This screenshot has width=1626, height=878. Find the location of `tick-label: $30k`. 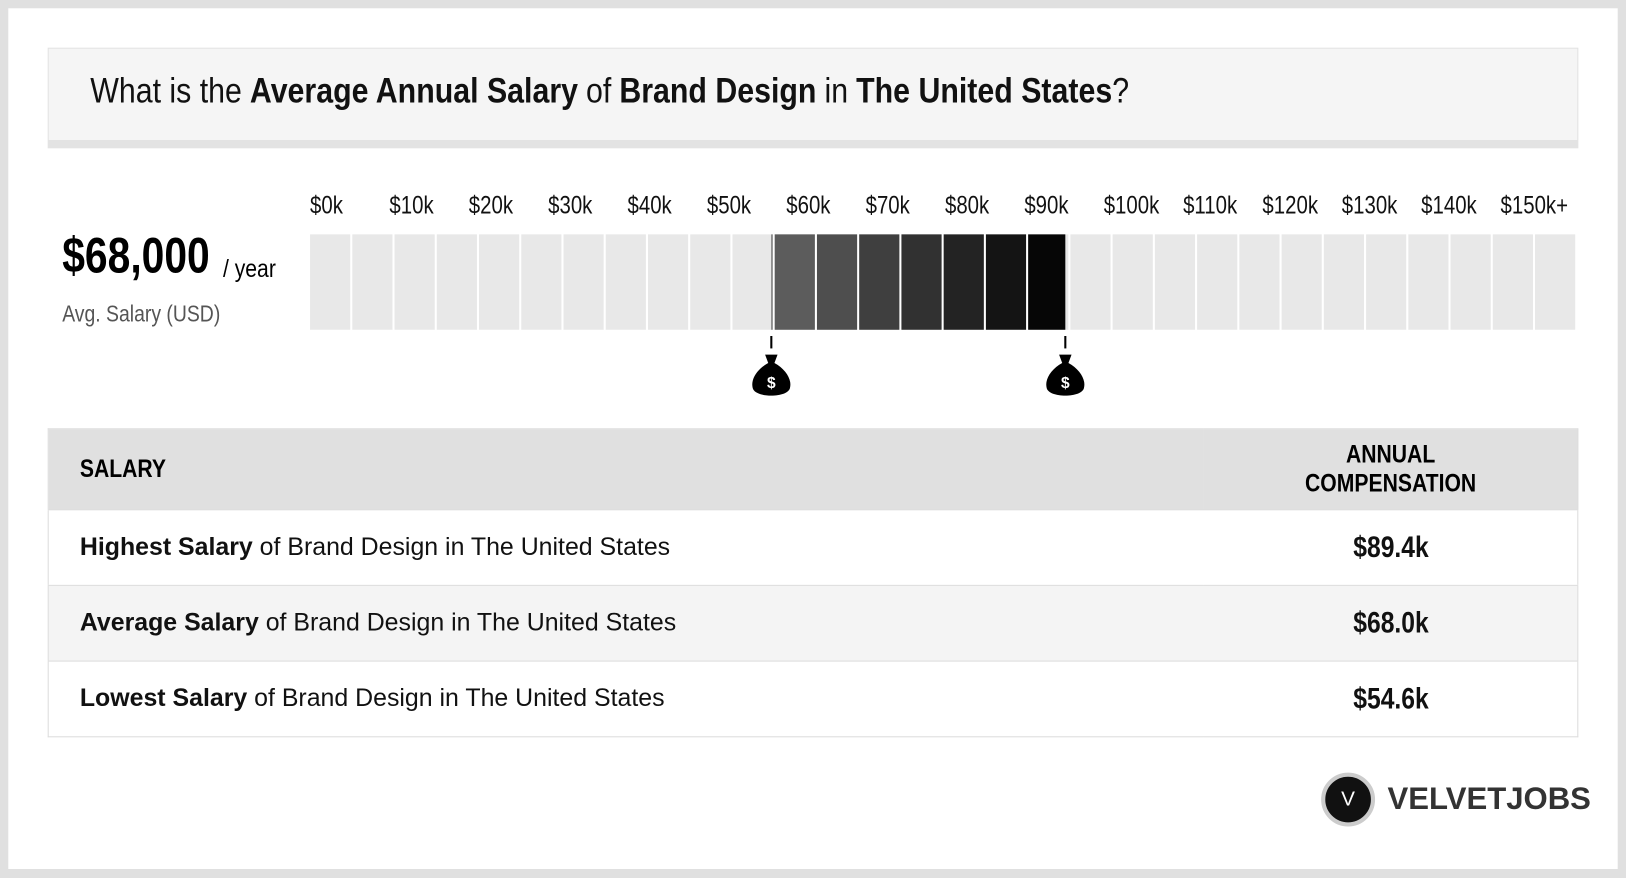

tick-label: $30k is located at coordinates (570, 205).